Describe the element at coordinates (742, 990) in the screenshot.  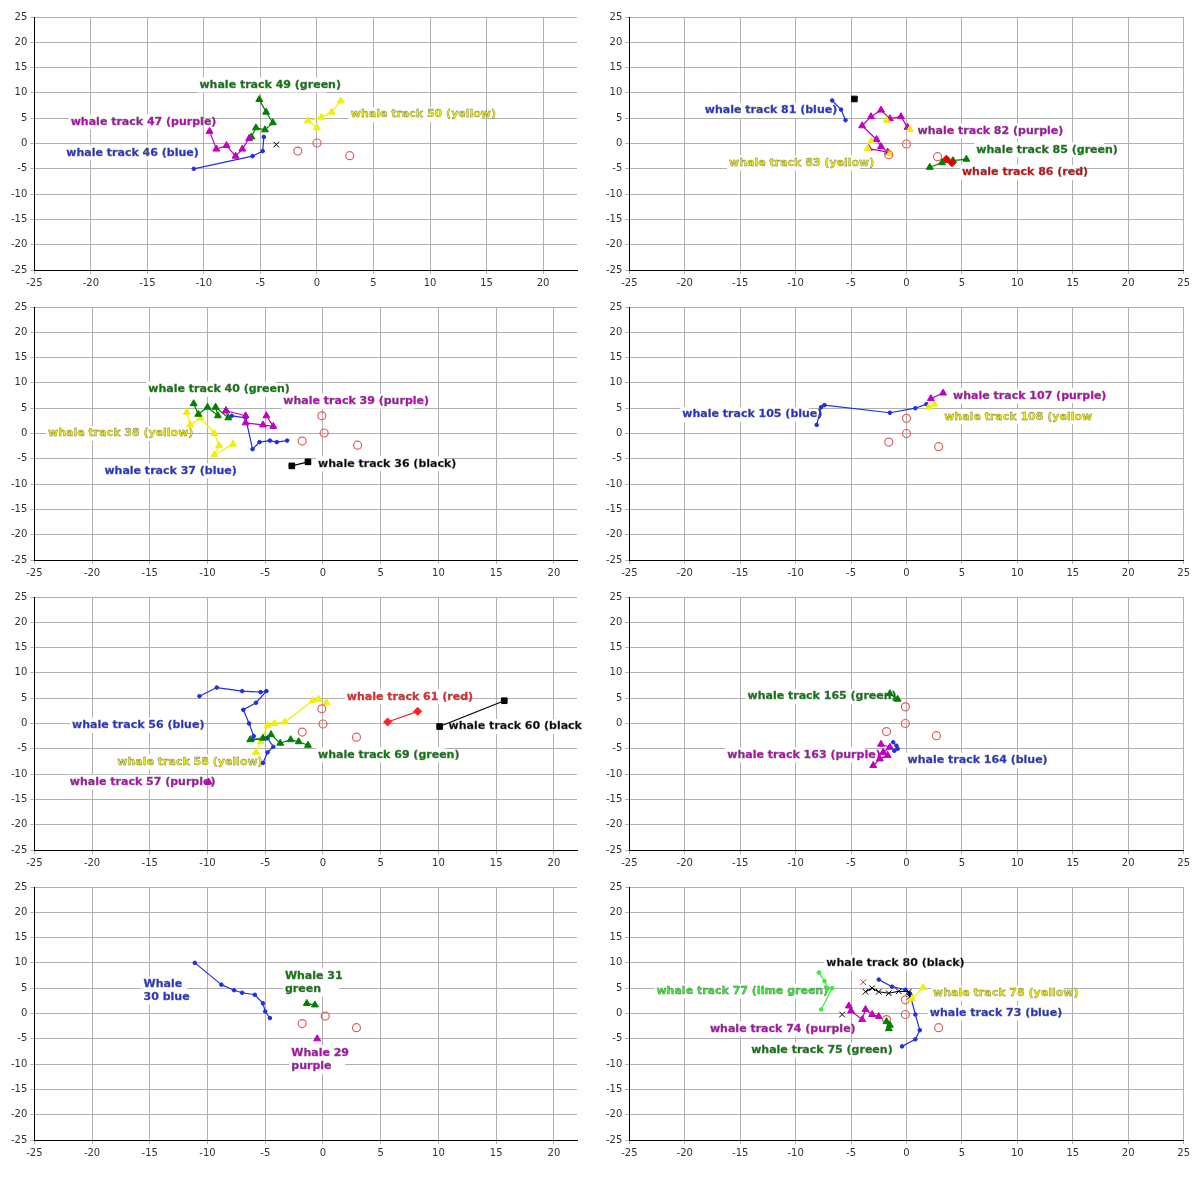
I see `series-label: whale track 77 (lime green)` at that location.